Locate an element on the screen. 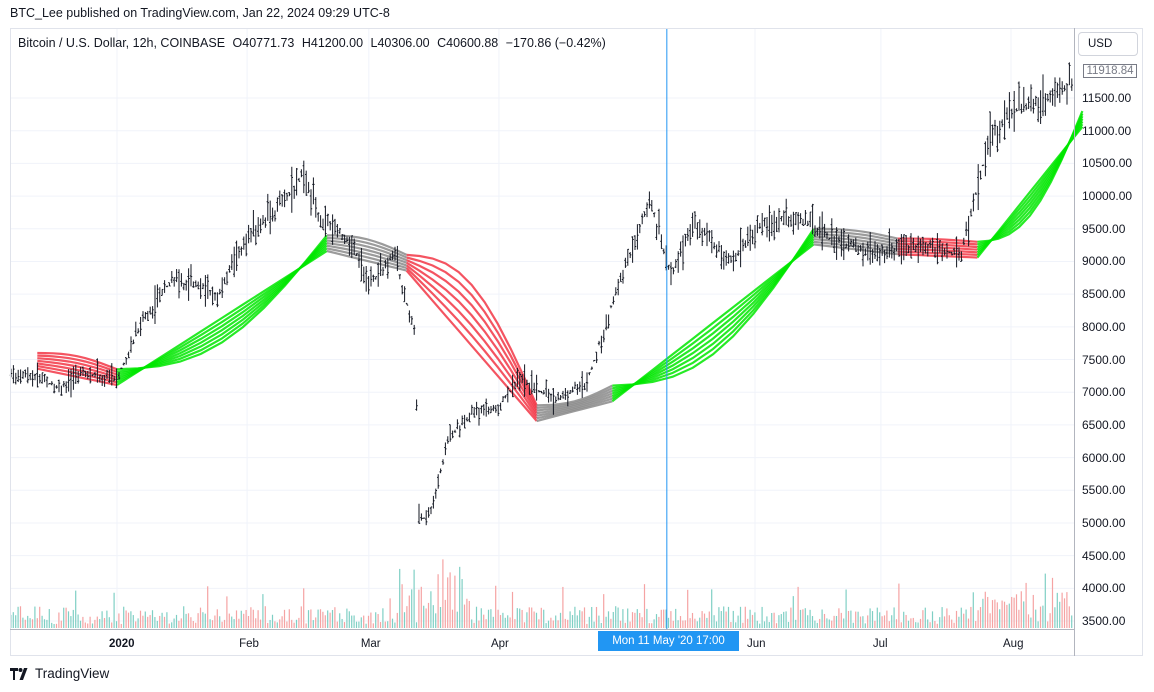 This screenshot has height=692, width=1154. ohlc-low: L40306.00 is located at coordinates (400, 43).